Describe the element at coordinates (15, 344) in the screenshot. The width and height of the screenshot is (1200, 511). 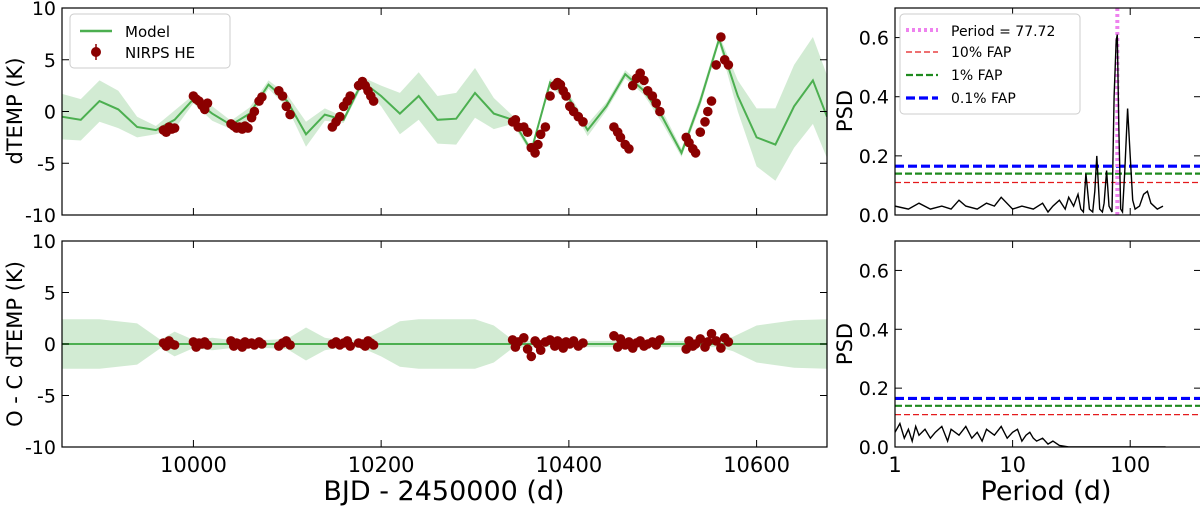
I see `ylabel-bottom-left: O - C dTEMP (K)` at that location.